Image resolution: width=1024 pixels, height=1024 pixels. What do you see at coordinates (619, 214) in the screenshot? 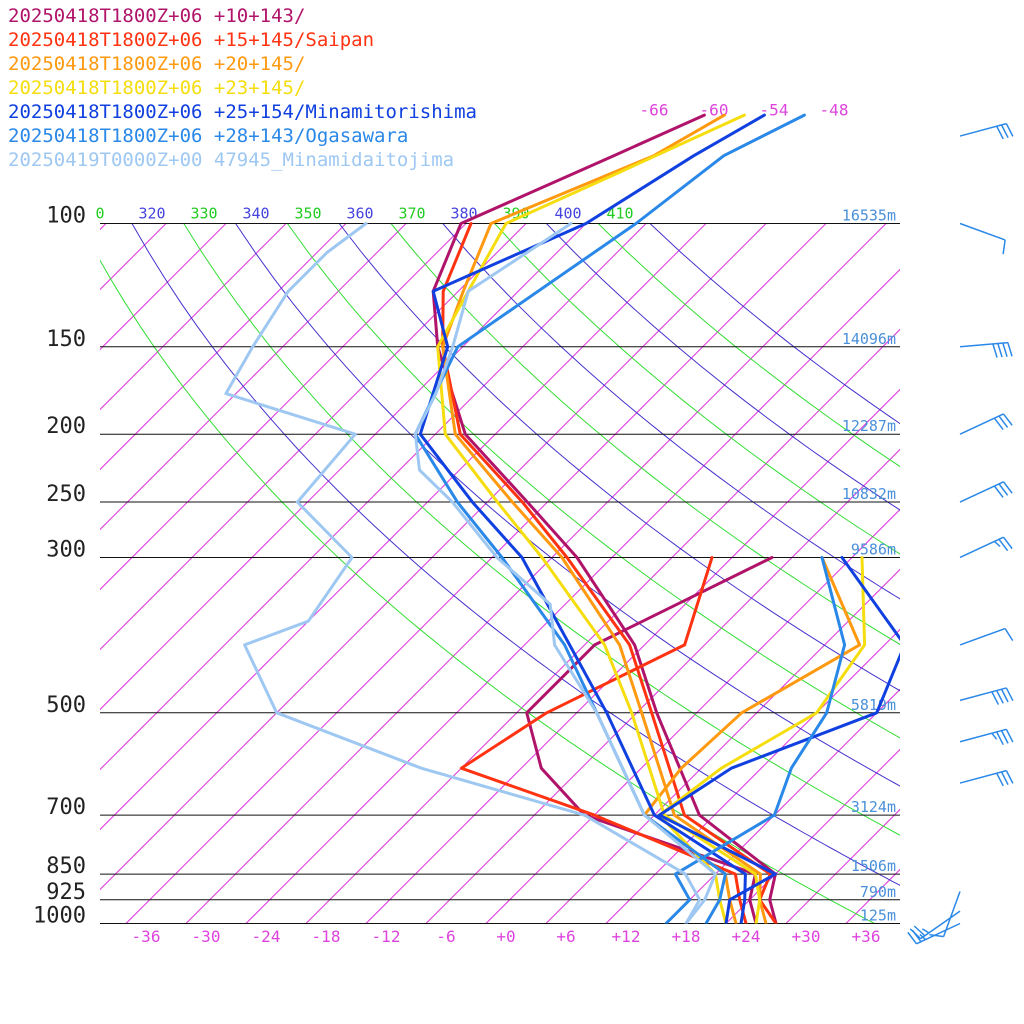
I see `theta-label: 410` at bounding box center [619, 214].